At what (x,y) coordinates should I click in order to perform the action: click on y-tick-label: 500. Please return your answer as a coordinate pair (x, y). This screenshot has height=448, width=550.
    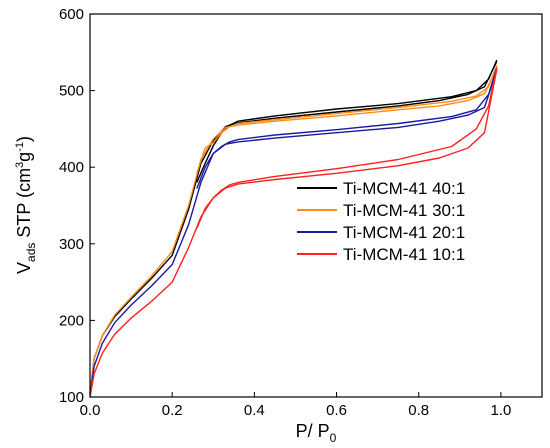
    Looking at the image, I should click on (71, 91).